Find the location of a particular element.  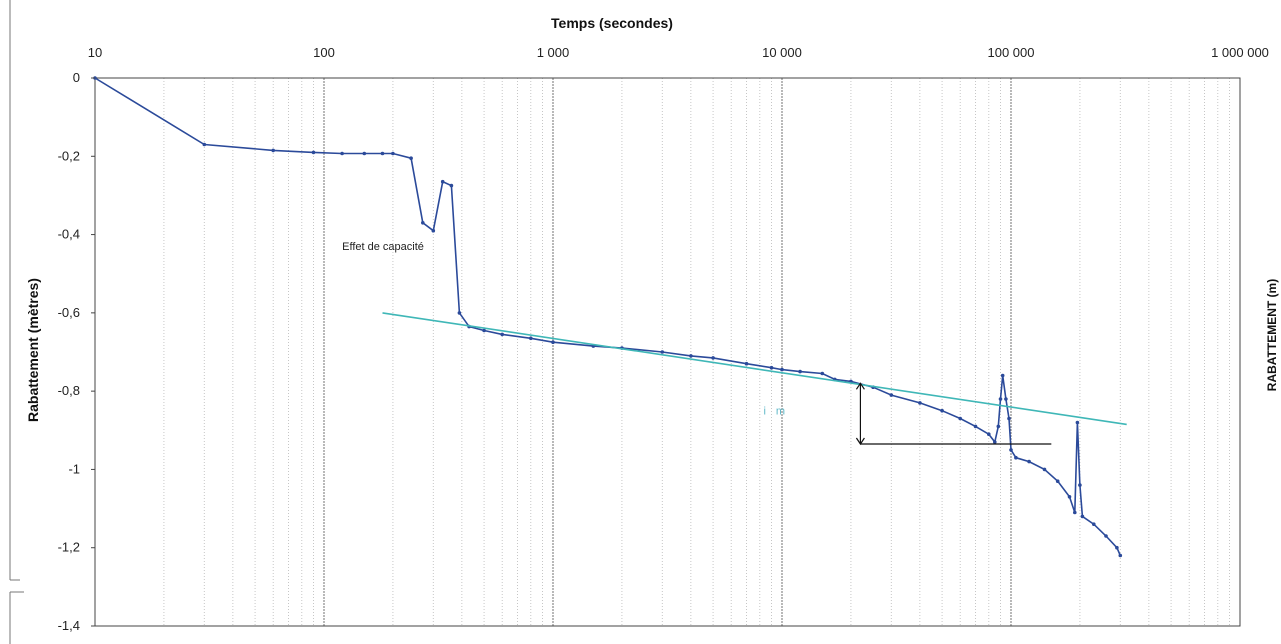

annotation-text: Effet de capacité is located at coordinates (383, 247).